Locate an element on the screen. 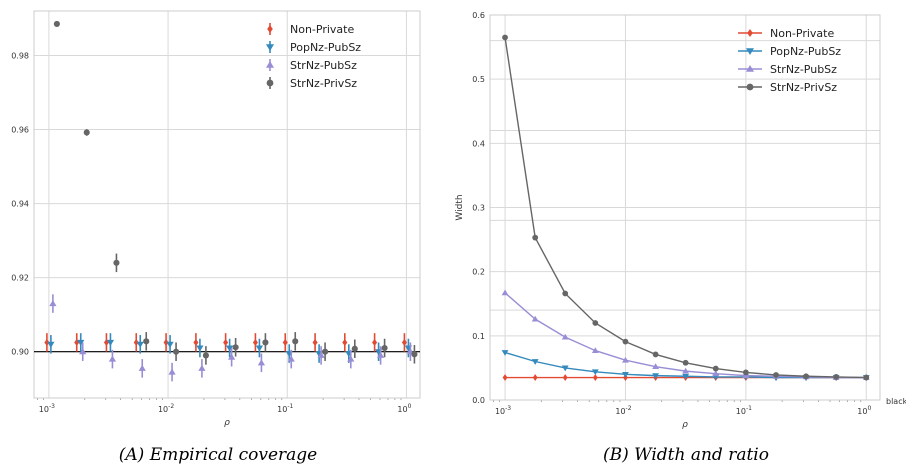 The height and width of the screenshot is (466, 906). y-tick-label: 0.90 is located at coordinates (20, 352).